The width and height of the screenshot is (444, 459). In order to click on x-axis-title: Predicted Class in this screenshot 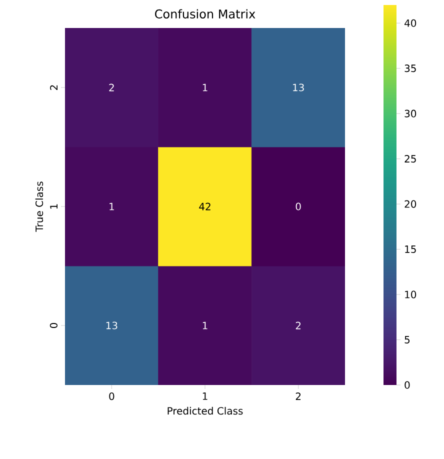, I will do `click(205, 410)`.